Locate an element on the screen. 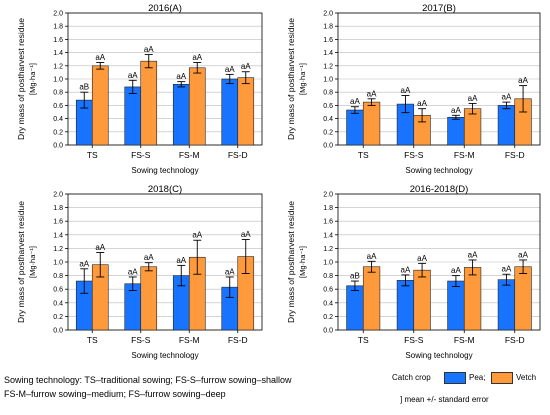  legend-title: Catch crop is located at coordinates (411, 377).